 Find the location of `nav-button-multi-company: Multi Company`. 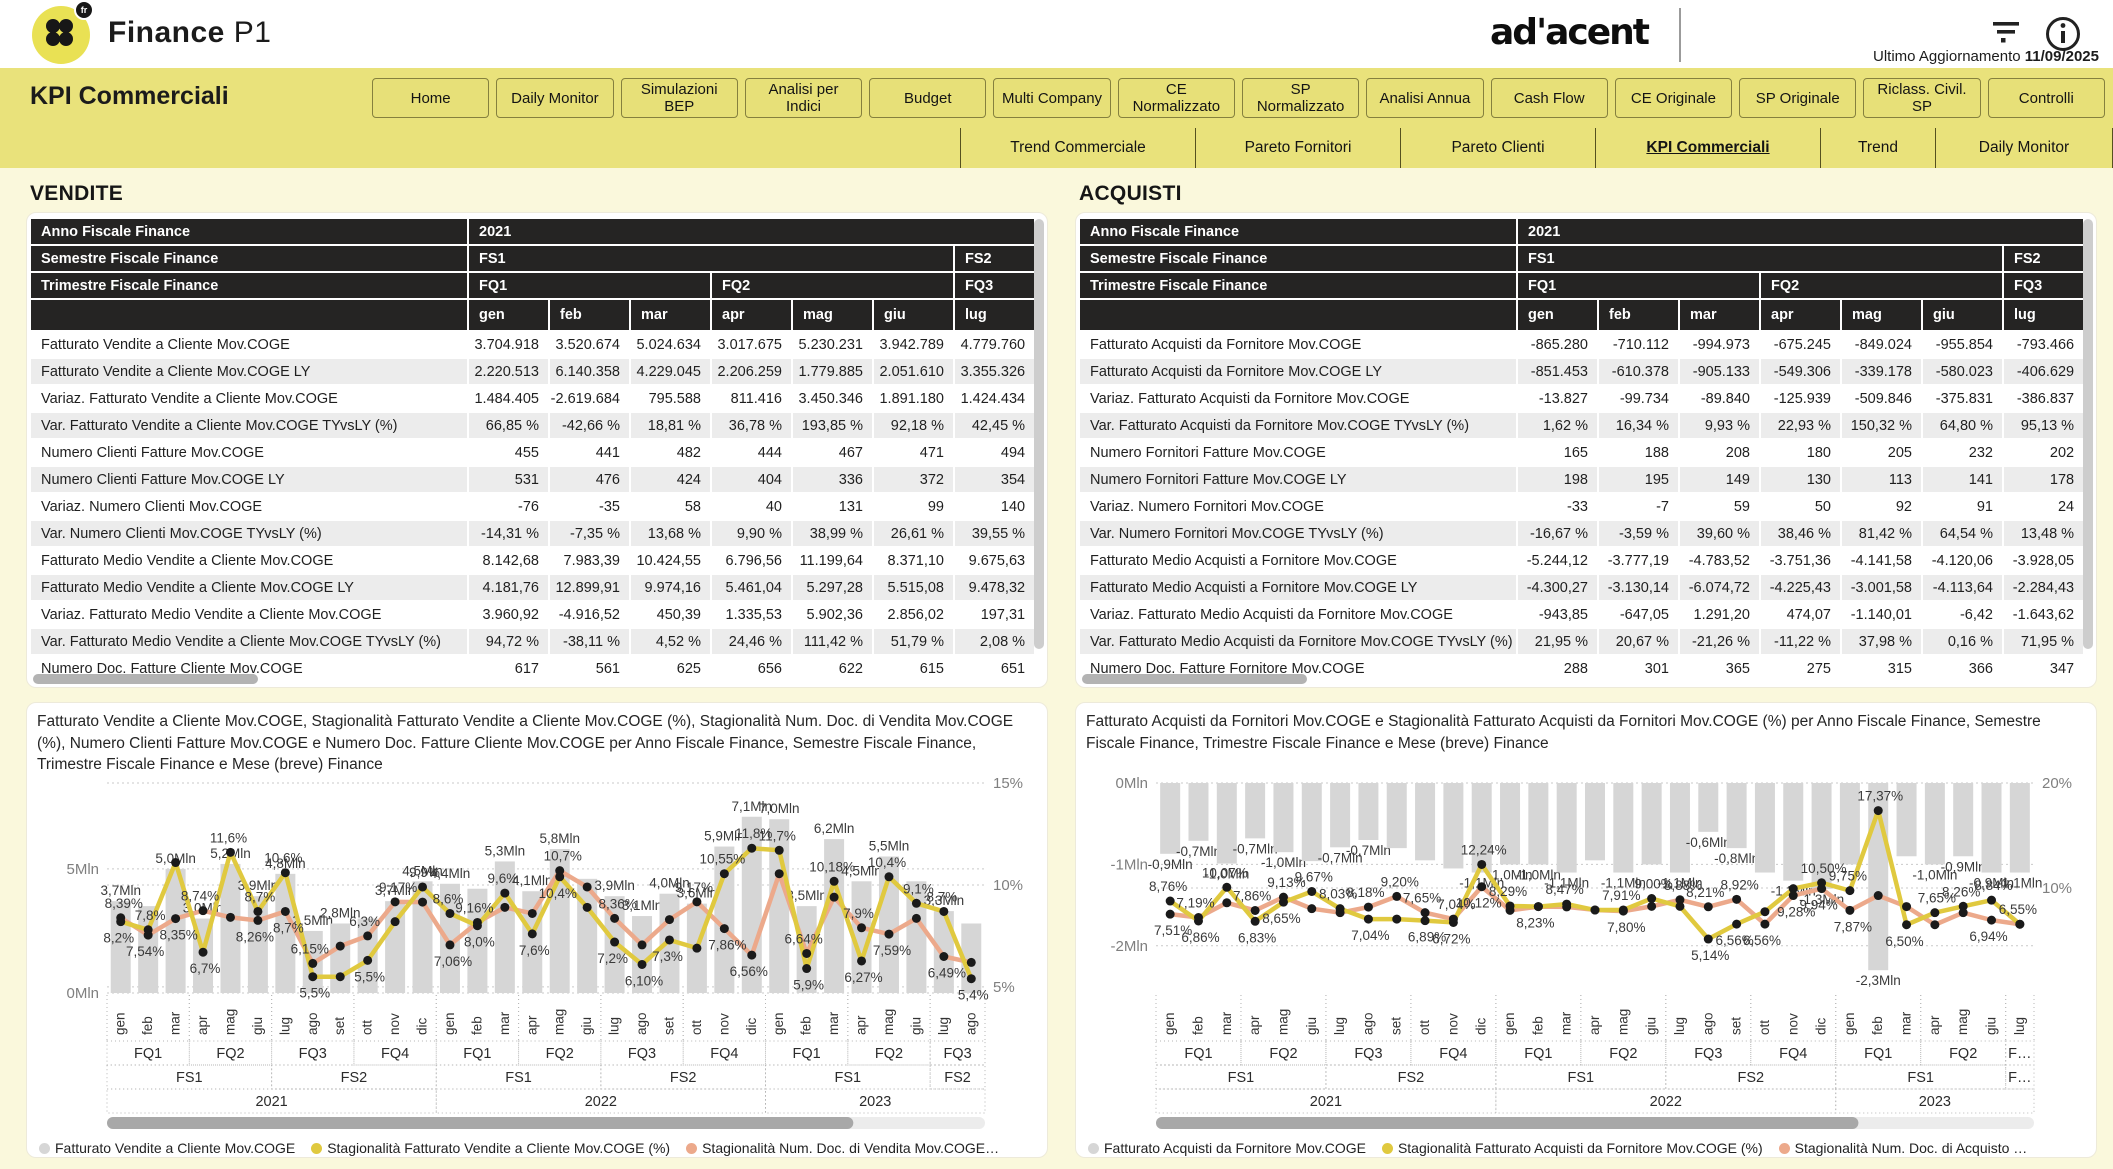

nav-button-multi-company: Multi Company is located at coordinates (1052, 98).